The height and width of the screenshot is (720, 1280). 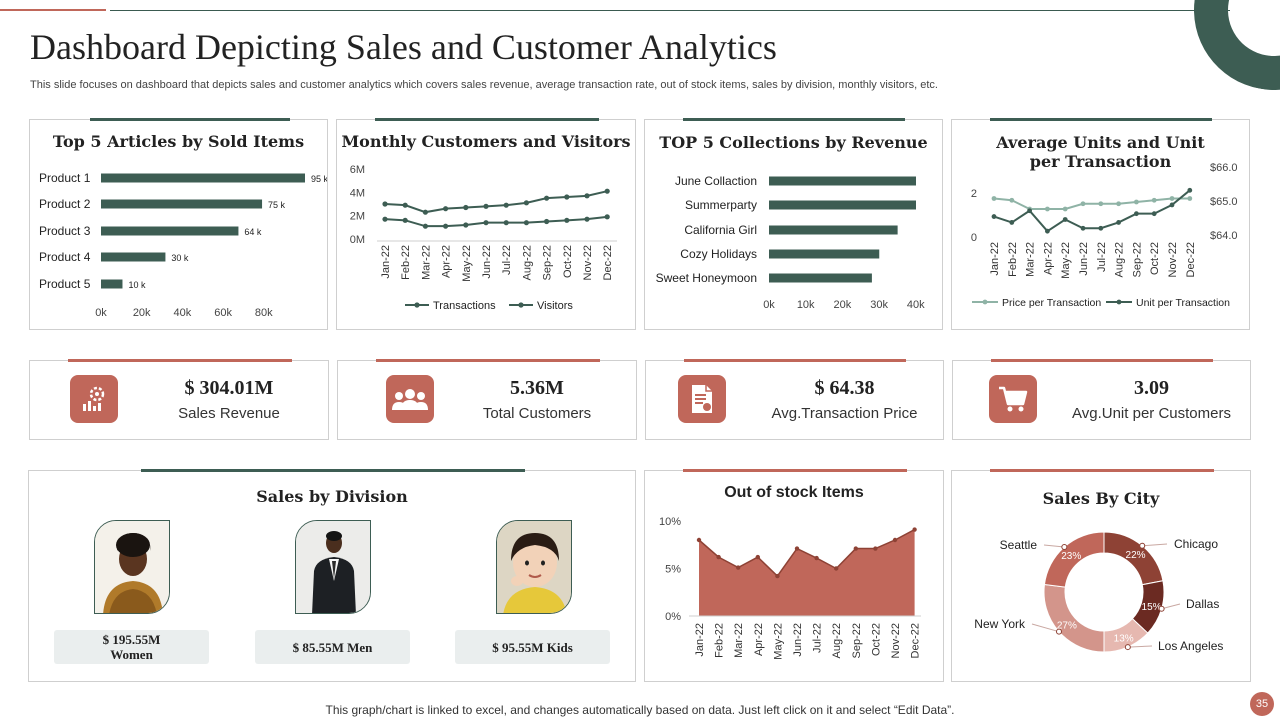 I want to click on bar-category-label: Cozy Holidays, so click(x=718, y=254).